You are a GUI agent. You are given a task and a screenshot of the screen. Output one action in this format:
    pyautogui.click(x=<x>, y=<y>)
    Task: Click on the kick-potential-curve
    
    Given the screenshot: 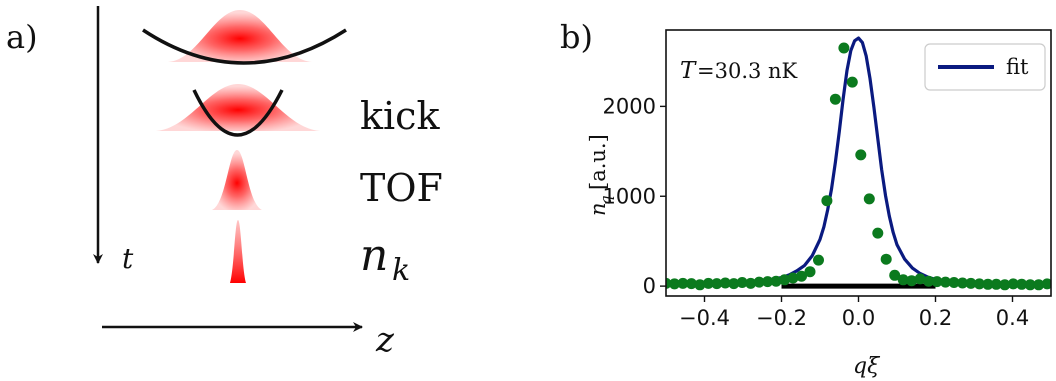 What is the action you would take?
    pyautogui.click(x=238, y=113)
    